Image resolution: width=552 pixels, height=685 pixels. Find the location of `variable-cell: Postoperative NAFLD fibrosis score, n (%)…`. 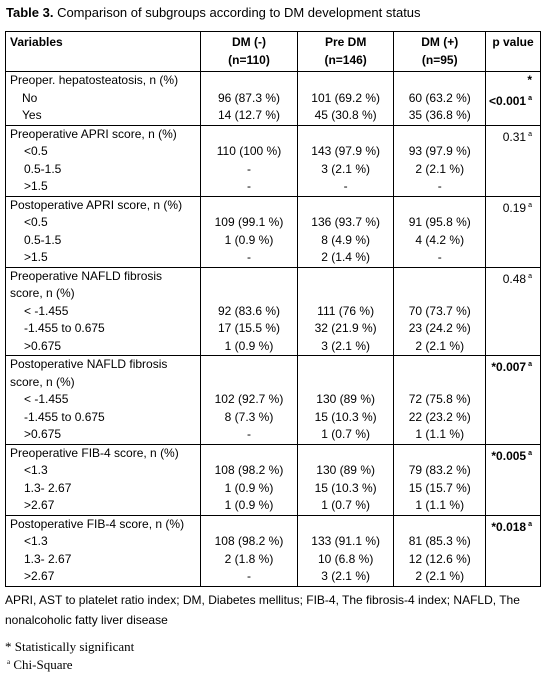

variable-cell: Postoperative NAFLD fibrosis score, n (%)… is located at coordinates (103, 400).